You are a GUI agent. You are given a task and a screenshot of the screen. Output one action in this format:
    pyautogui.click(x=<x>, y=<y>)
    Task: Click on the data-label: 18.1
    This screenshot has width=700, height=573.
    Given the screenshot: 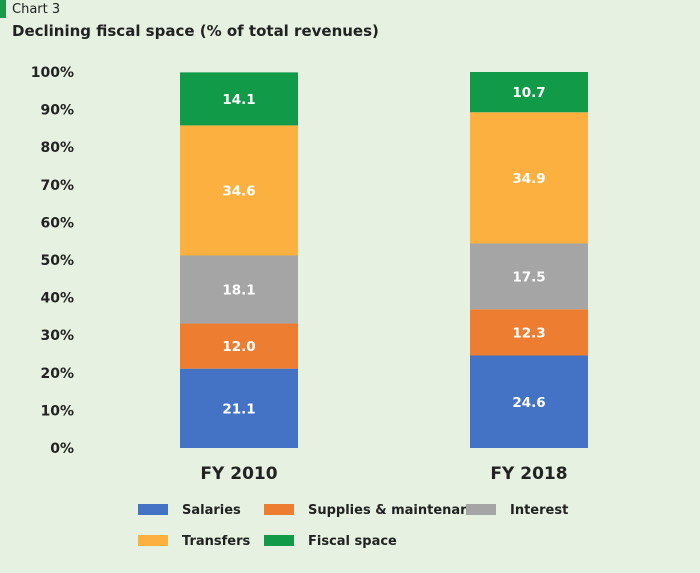 What is the action you would take?
    pyautogui.click(x=238, y=291)
    